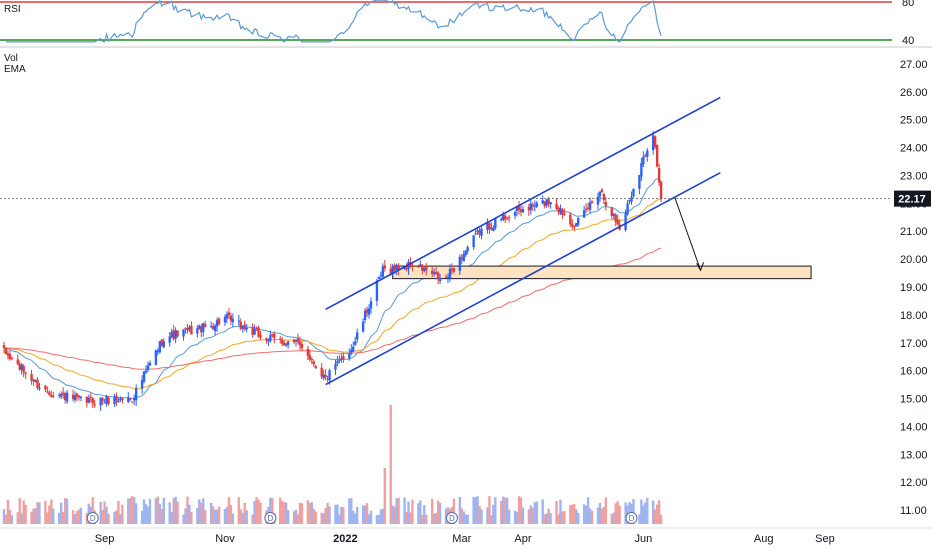 This screenshot has height=550, width=932. Describe the element at coordinates (225, 539) in the screenshot. I see `time-tick-label: Nov` at that location.